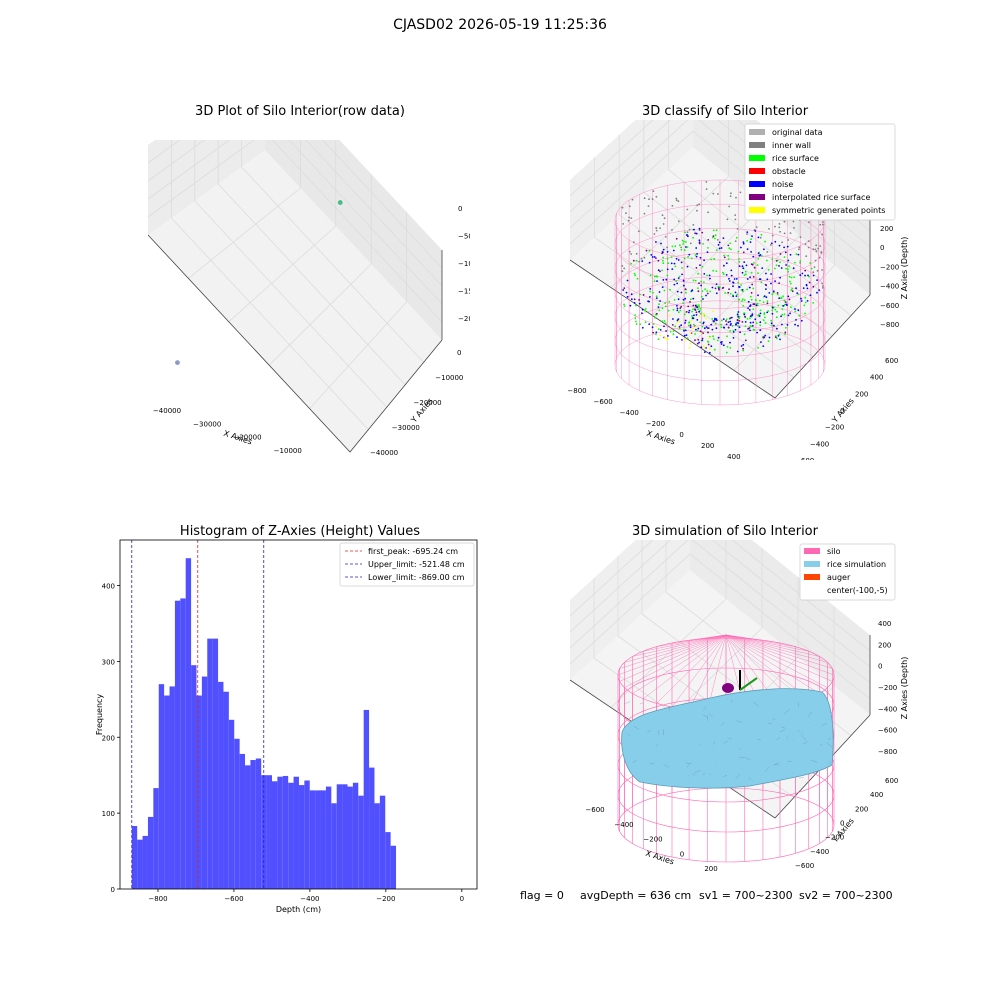 The image size is (1000, 1000). I want to click on y-tick-label: 400, so click(876, 378).